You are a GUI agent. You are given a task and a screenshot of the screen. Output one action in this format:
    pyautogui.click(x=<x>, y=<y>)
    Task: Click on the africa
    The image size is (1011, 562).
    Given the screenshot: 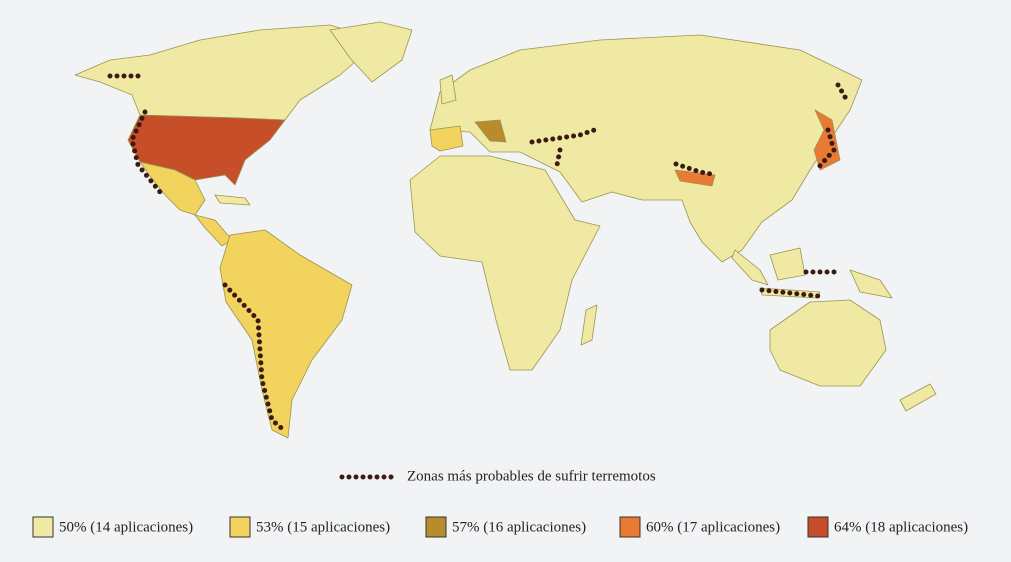 What is the action you would take?
    pyautogui.click(x=505, y=263)
    